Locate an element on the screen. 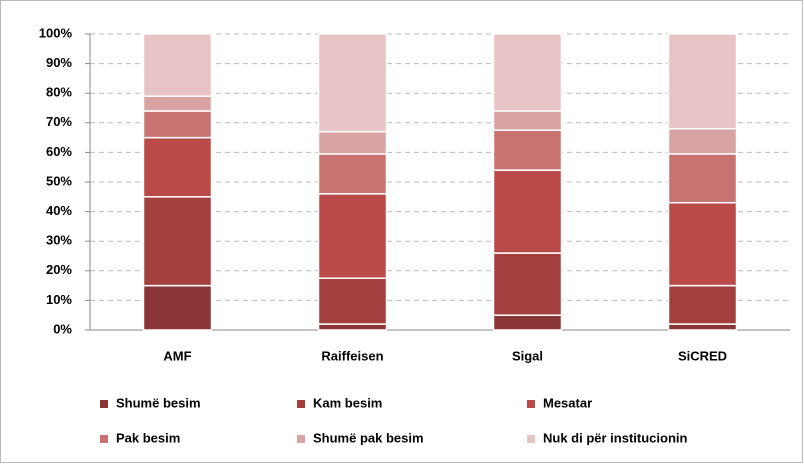 The width and height of the screenshot is (804, 469). legend-label: Mesatar is located at coordinates (567, 402).